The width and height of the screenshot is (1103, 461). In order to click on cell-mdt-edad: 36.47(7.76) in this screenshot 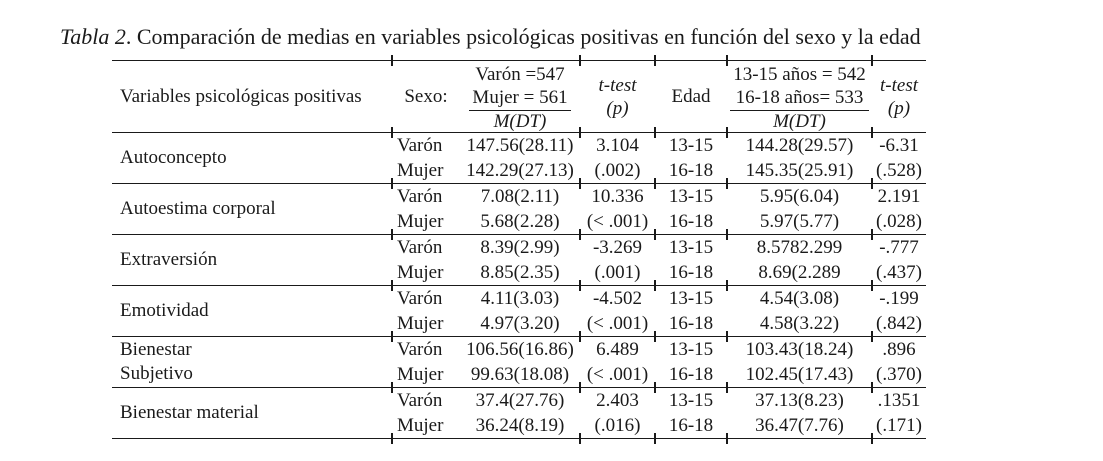, I will do `click(799, 428)`.